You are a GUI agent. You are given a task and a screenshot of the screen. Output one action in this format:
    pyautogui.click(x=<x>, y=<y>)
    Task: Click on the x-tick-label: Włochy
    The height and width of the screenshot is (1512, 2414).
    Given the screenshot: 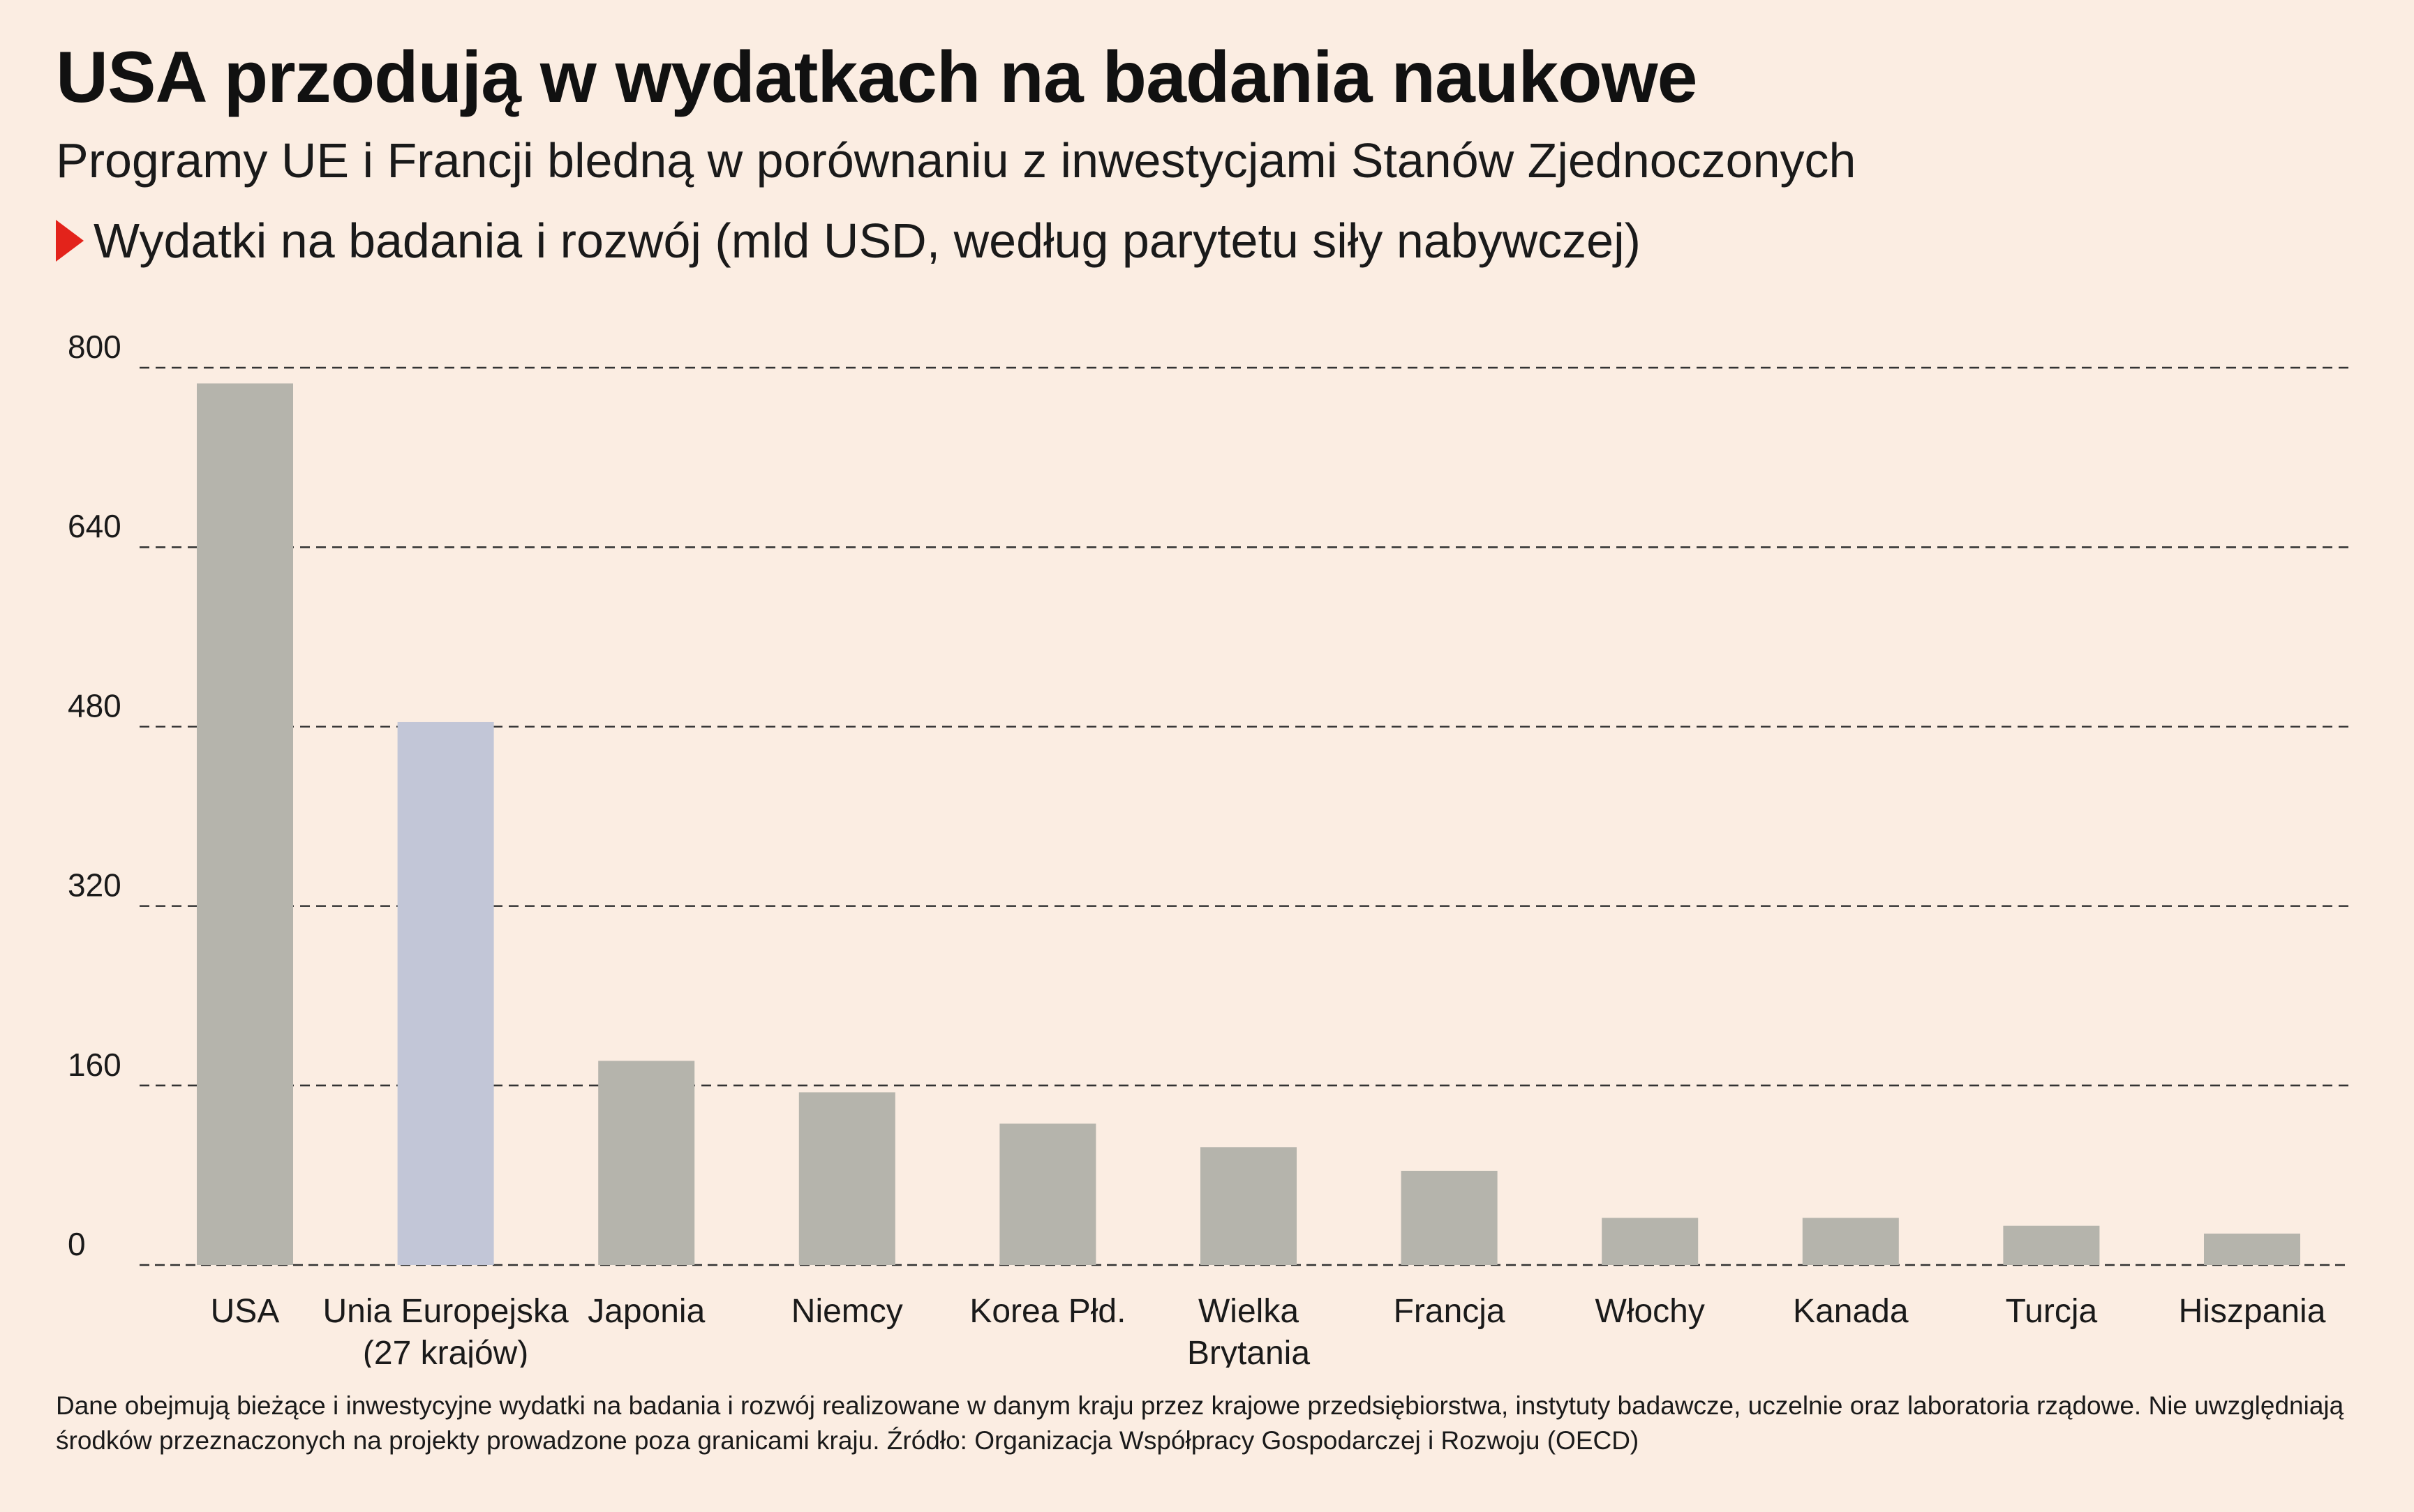 What is the action you would take?
    pyautogui.click(x=1650, y=1311)
    